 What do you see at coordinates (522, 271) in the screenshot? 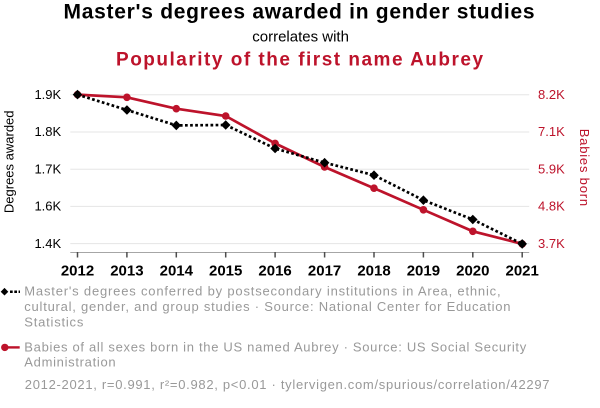
I see `svg-text: 2021` at bounding box center [522, 271].